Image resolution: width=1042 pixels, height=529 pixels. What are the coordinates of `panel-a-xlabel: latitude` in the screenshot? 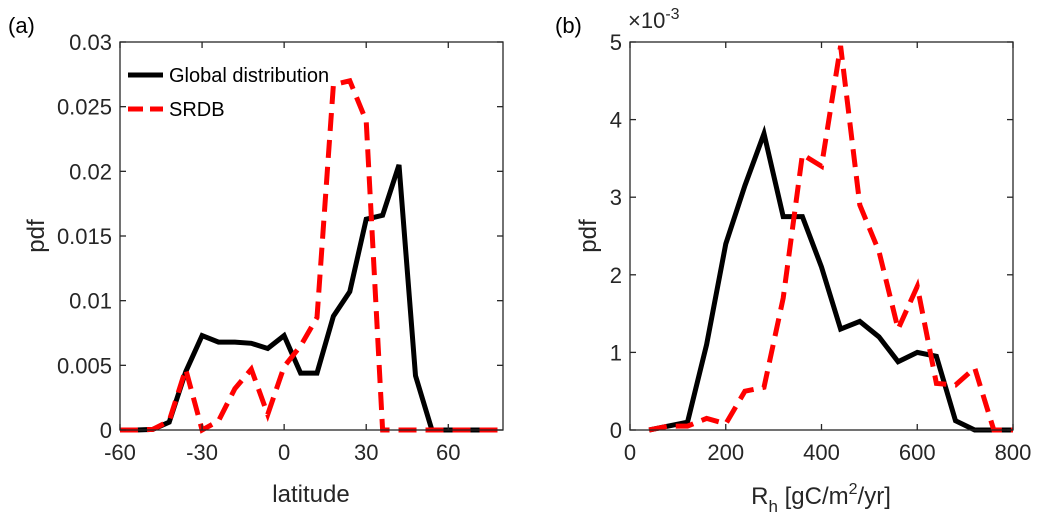 It's located at (310, 494).